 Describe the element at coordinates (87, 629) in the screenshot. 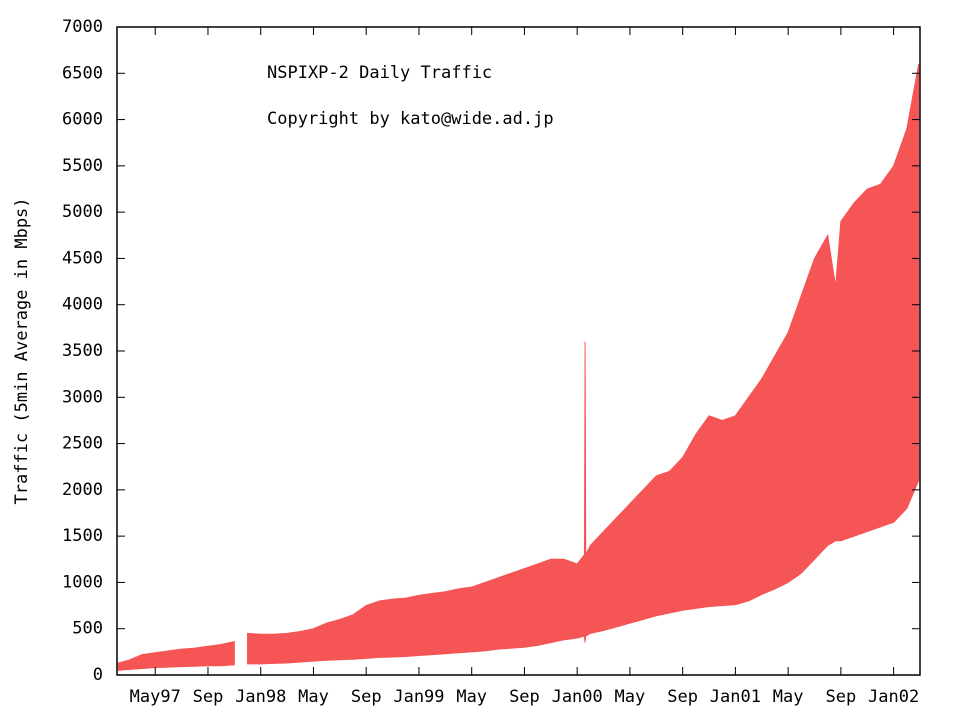

I see `y-tick-label: 500` at that location.